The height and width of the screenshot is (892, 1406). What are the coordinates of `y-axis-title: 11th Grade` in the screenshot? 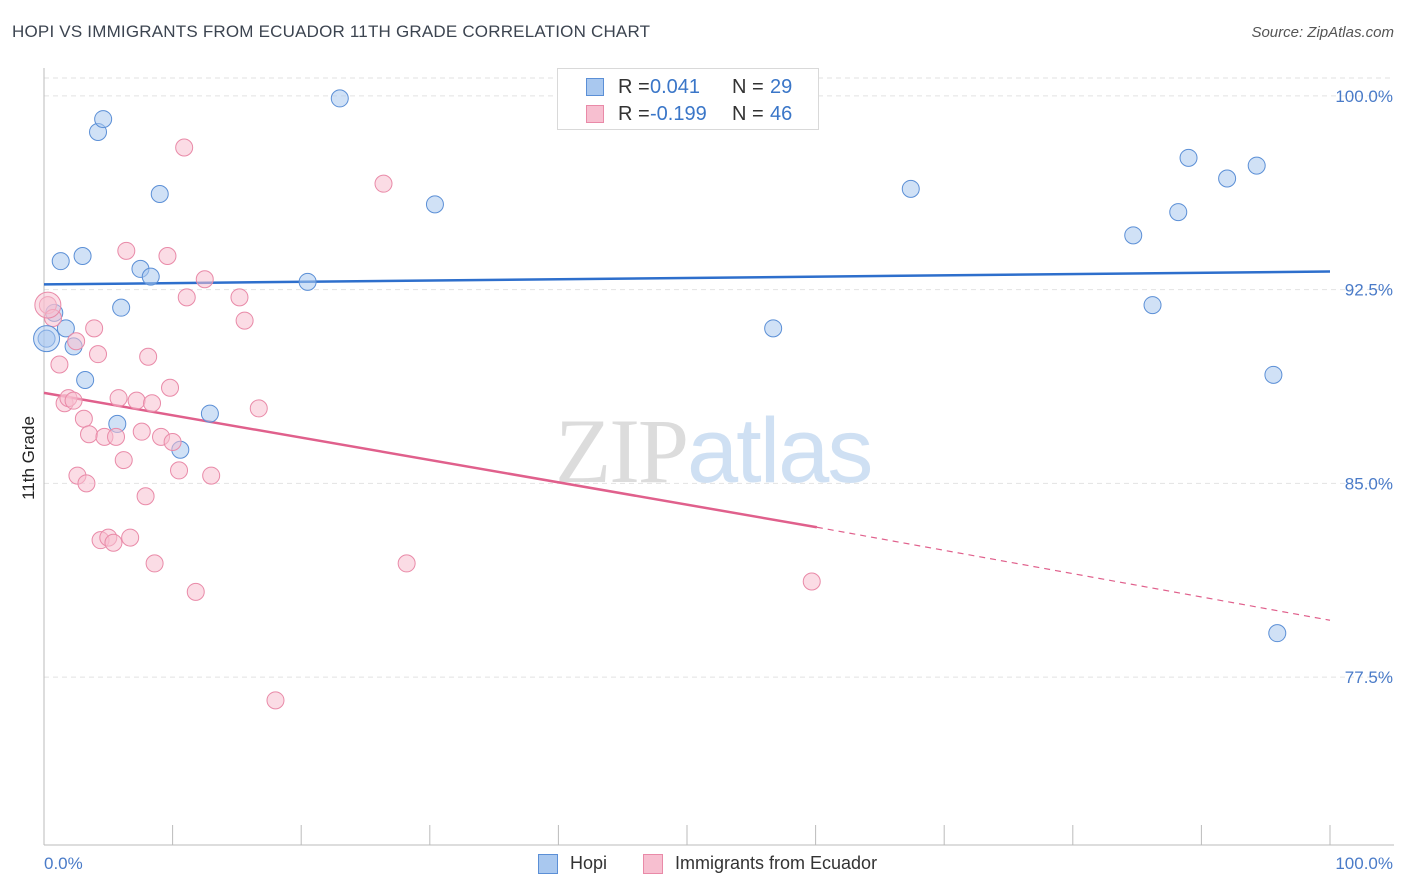 It's located at (28, 458).